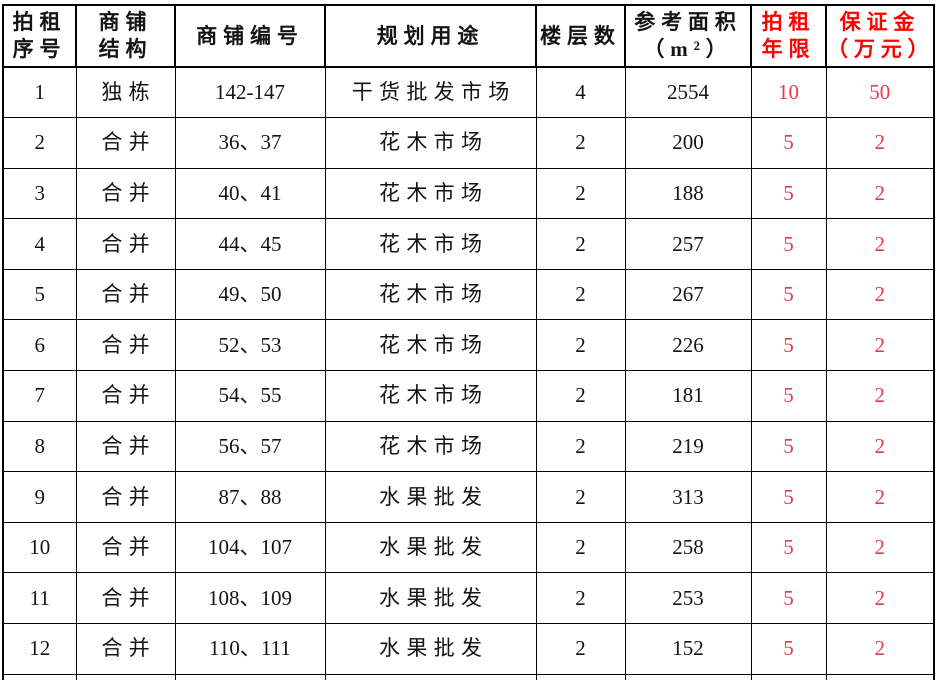  Describe the element at coordinates (39, 92) in the screenshot. I see `table-cell-seq: 1` at that location.